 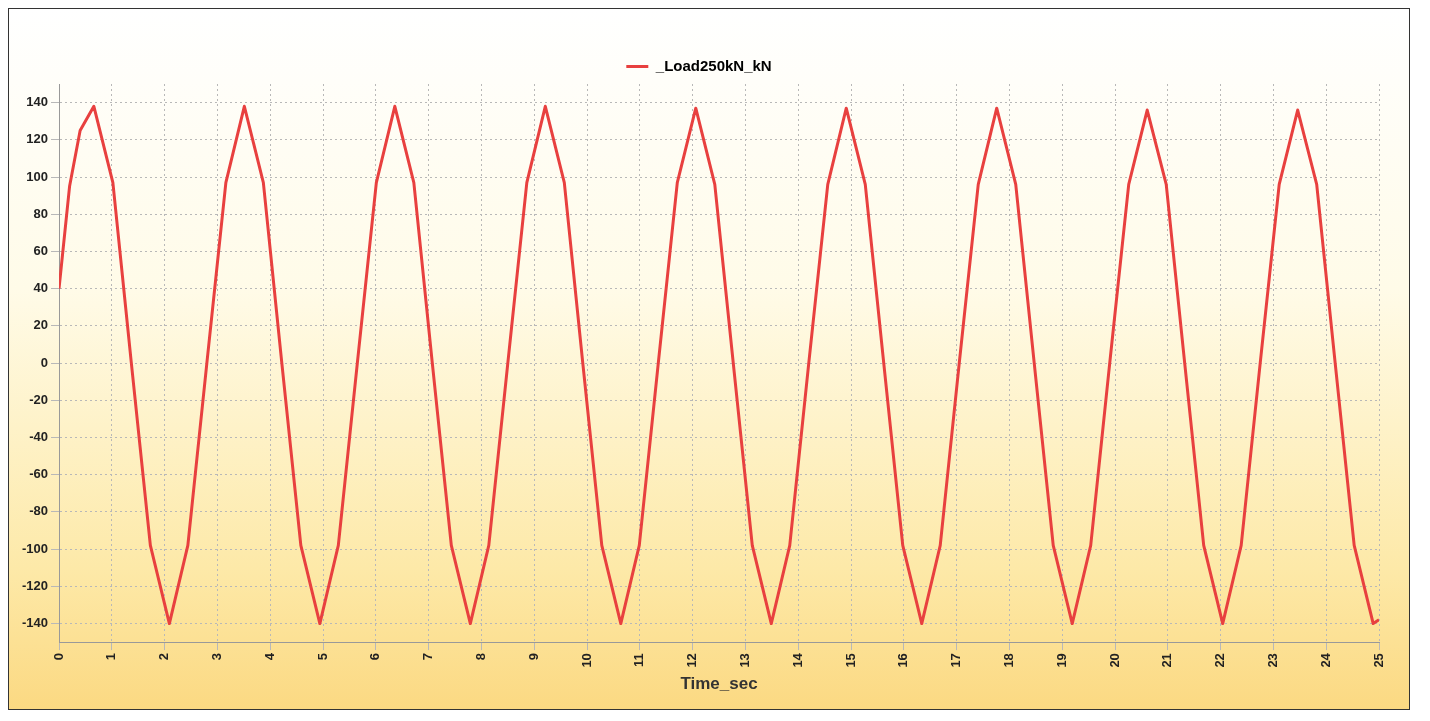 What do you see at coordinates (41, 288) in the screenshot?
I see `y-tick-label: 40` at bounding box center [41, 288].